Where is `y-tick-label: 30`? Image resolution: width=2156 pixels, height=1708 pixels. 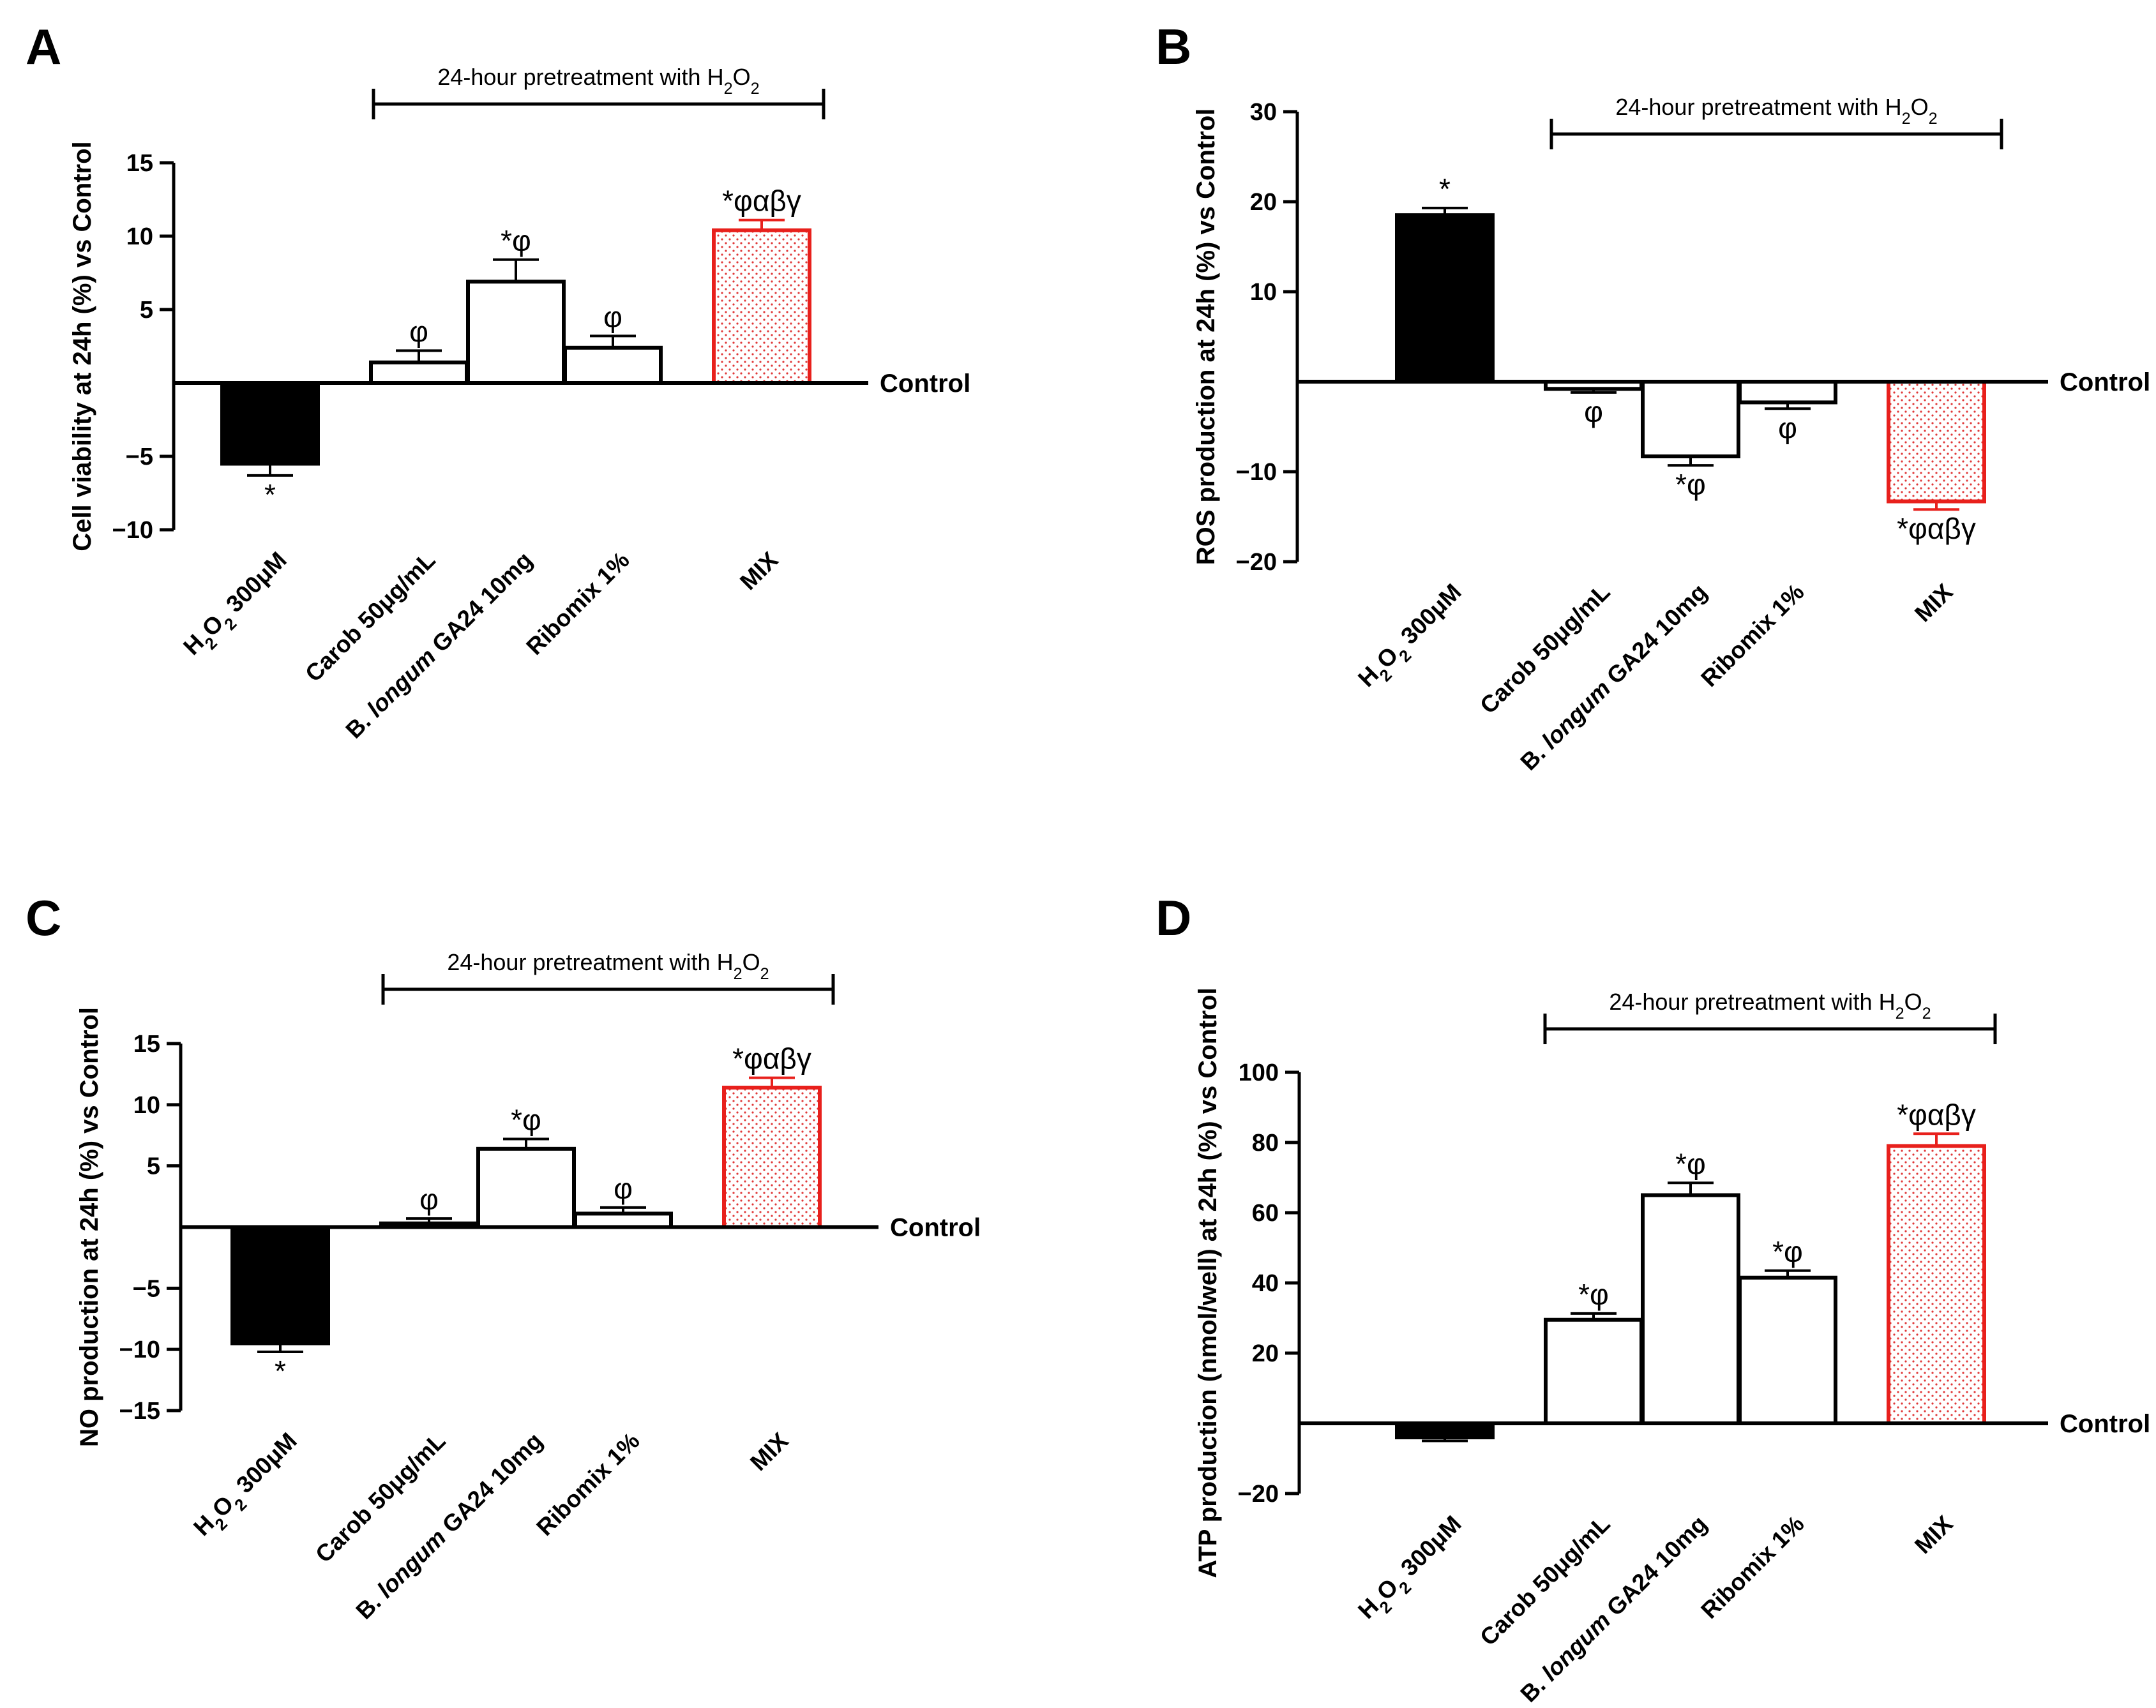
y-tick-label: 30 is located at coordinates (1263, 112).